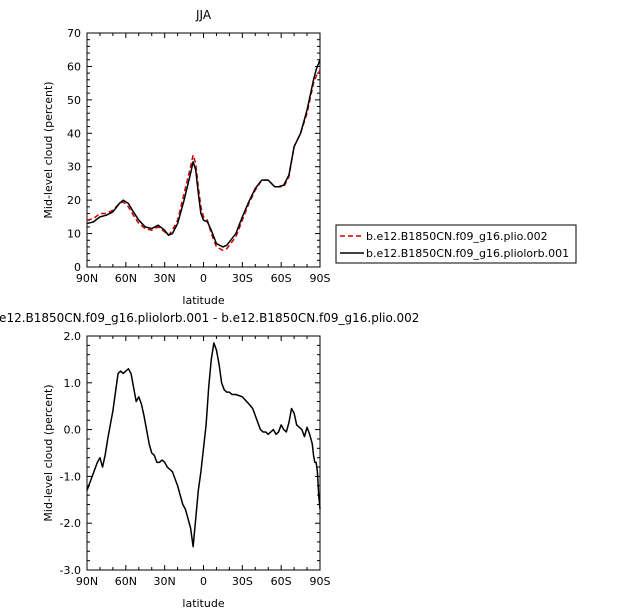 Image resolution: width=617 pixels, height=616 pixels. Describe the element at coordinates (74, 200) in the screenshot. I see `y-tick-label: 20` at that location.